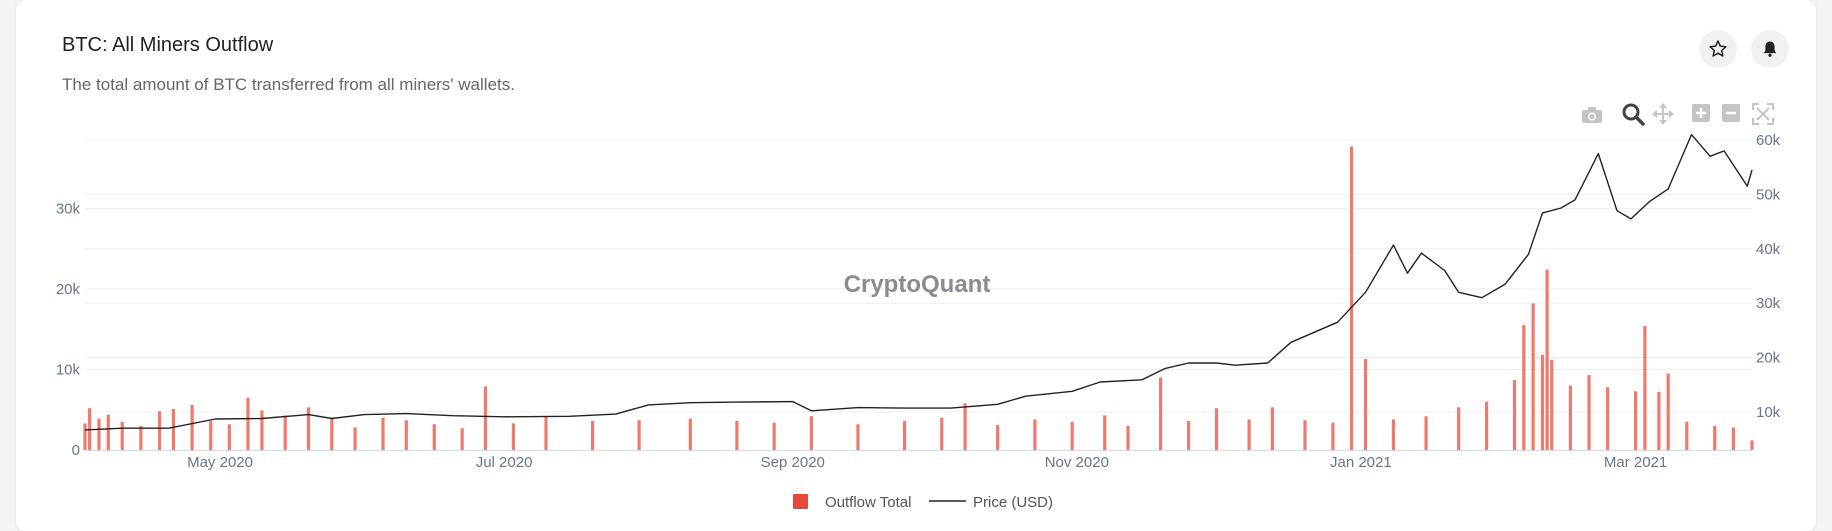  I want to click on alert-button, so click(1770, 49).